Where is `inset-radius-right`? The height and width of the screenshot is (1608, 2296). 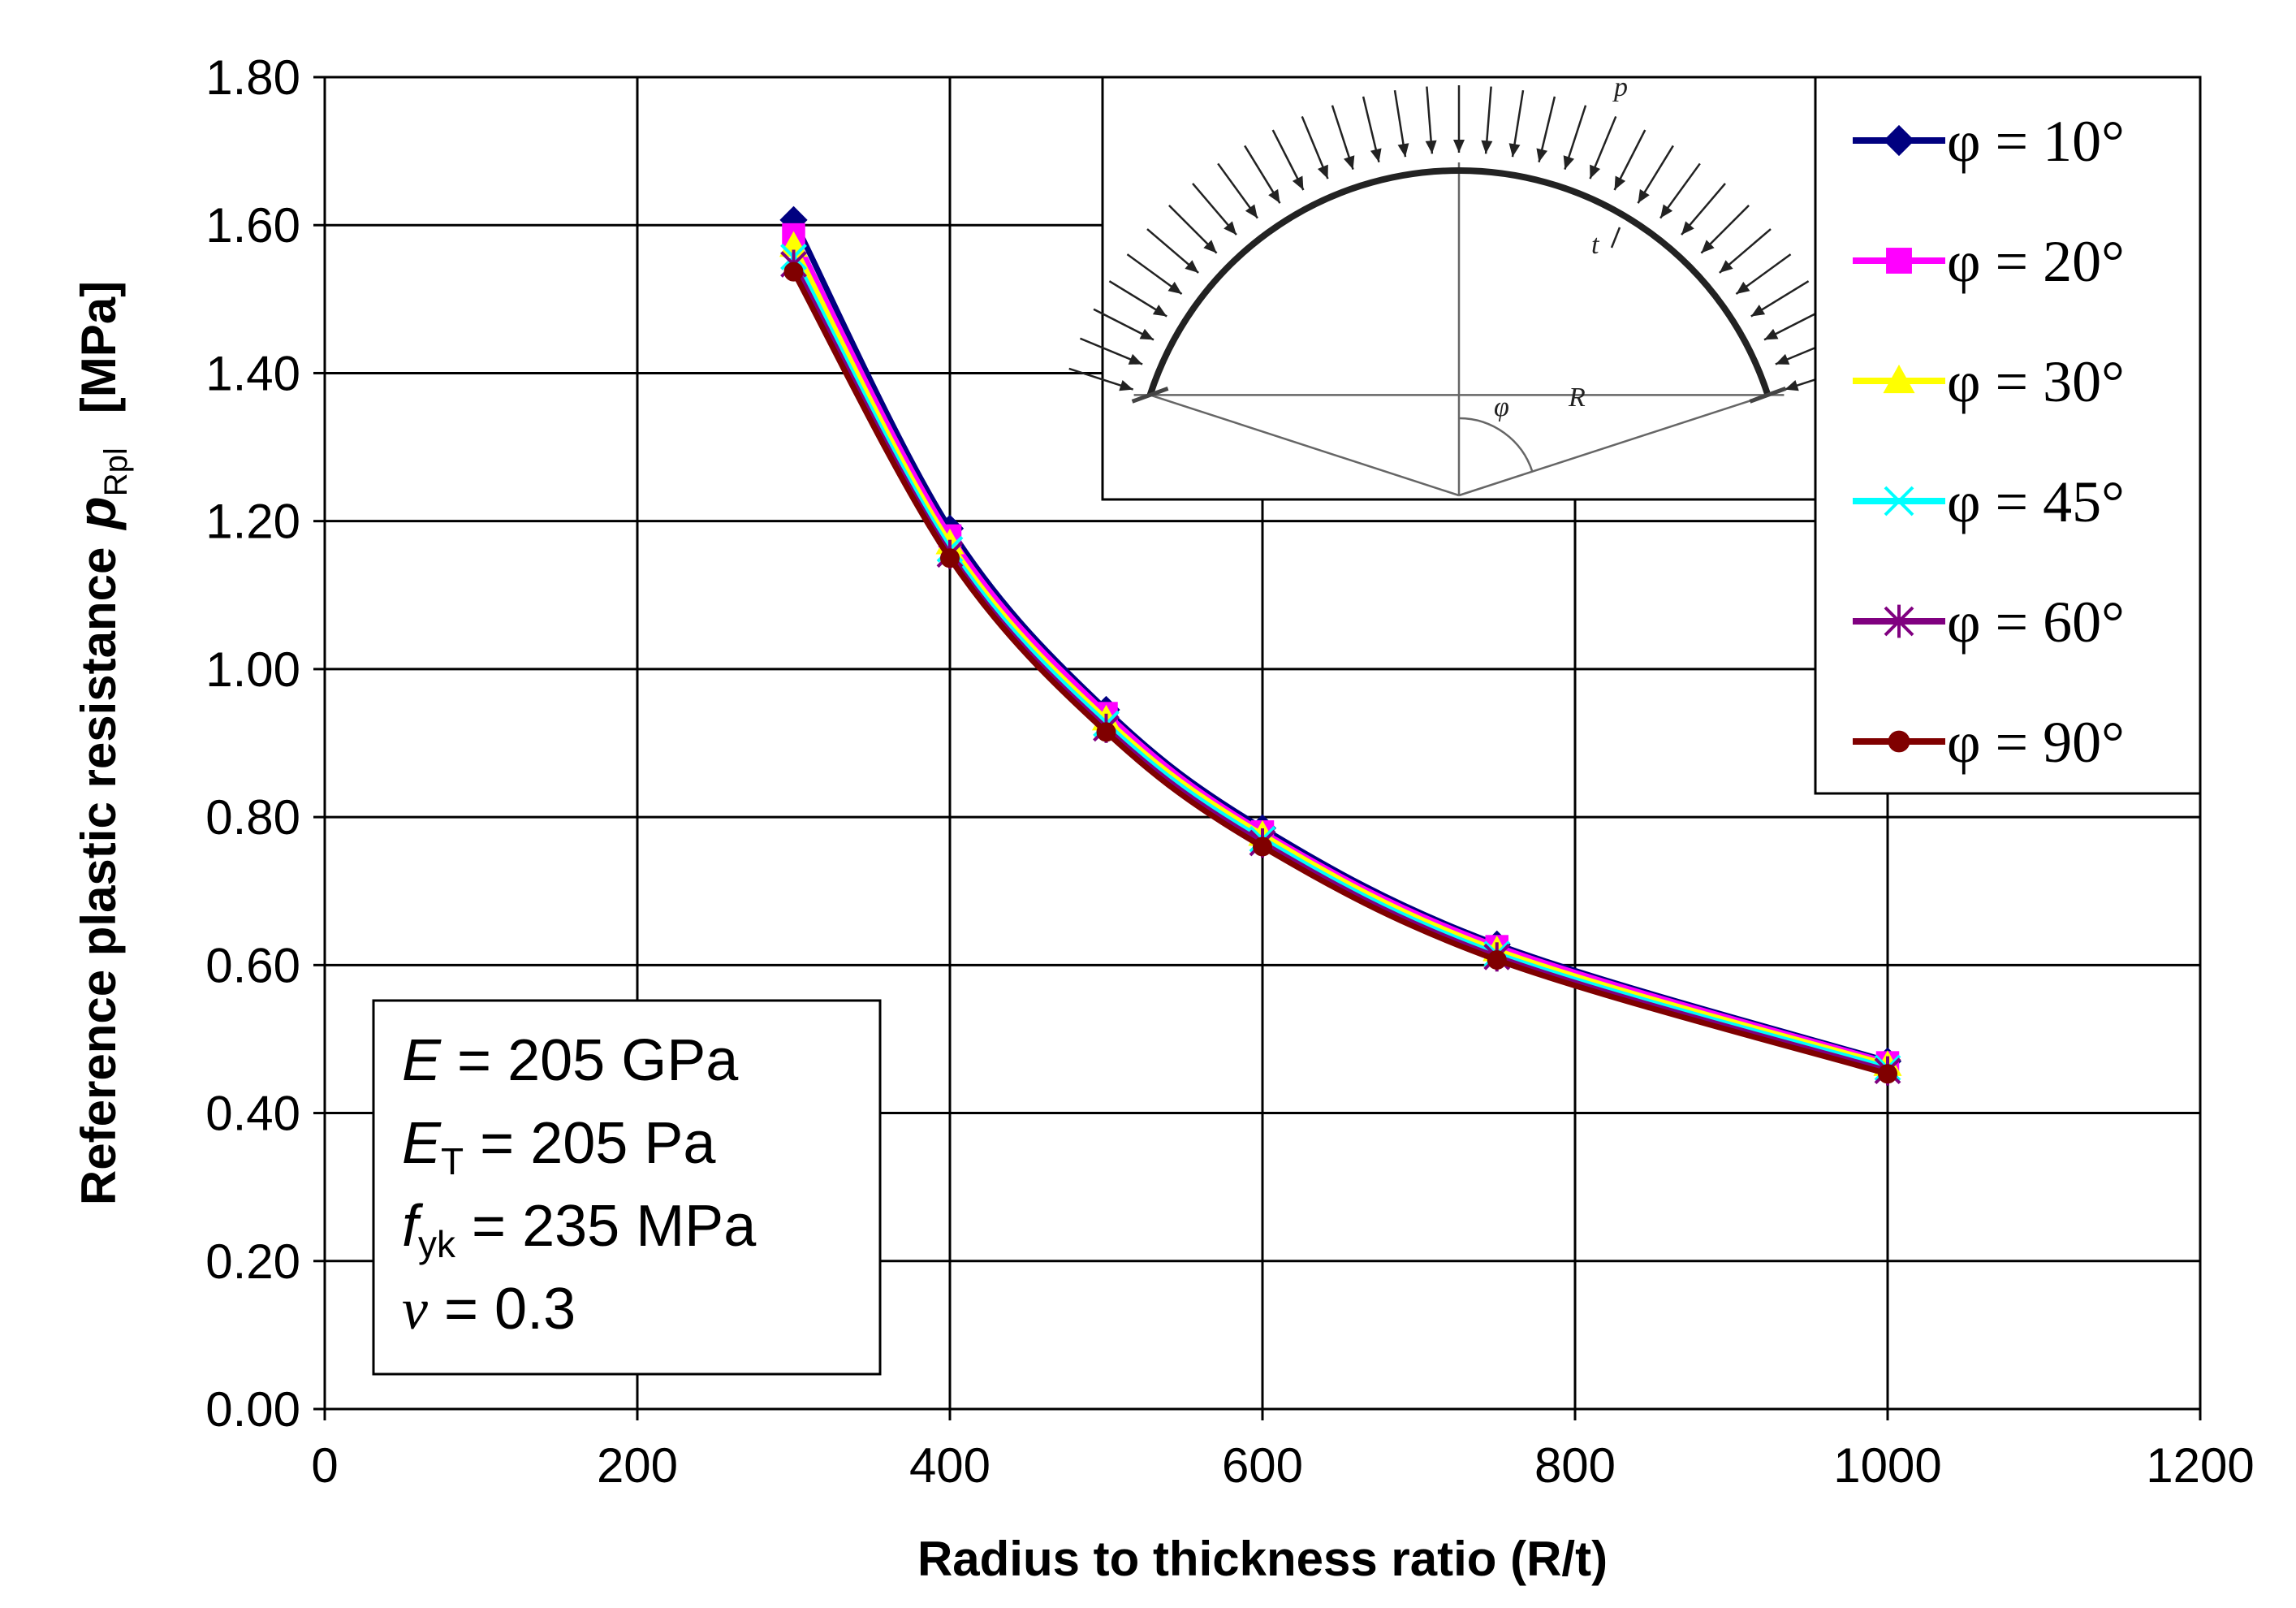
inset-radius-right is located at coordinates (1613, 445).